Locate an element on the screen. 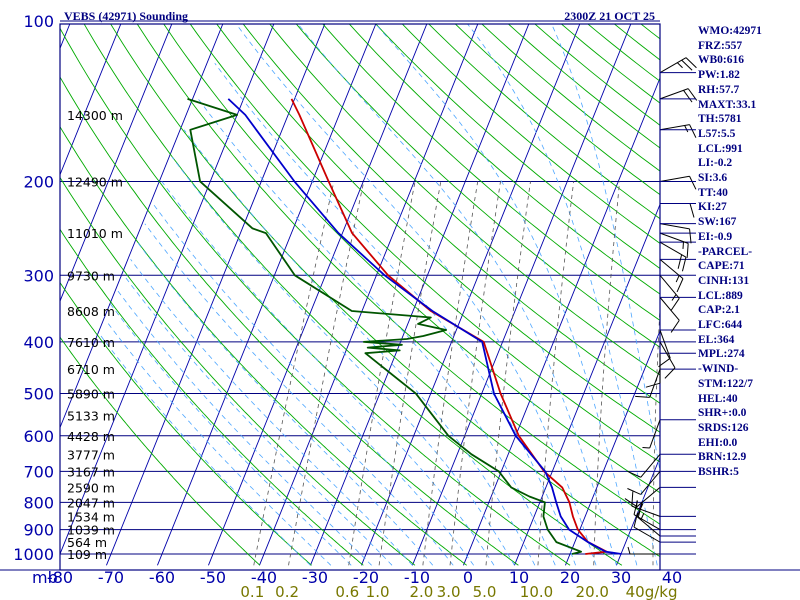 The height and width of the screenshot is (600, 800). index-item: L57:5.5 is located at coordinates (717, 133).